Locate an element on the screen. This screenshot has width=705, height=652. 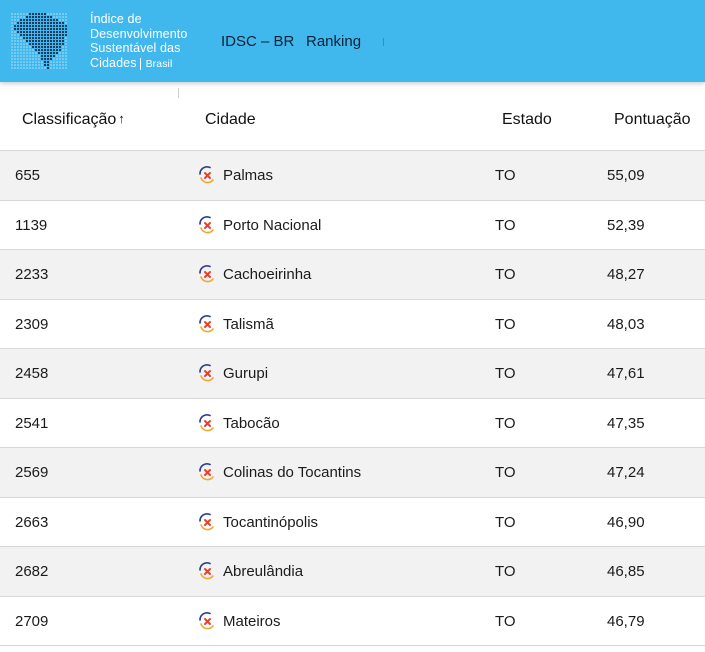
logo-line-4: Cidades Brasil is located at coordinates (150, 64).